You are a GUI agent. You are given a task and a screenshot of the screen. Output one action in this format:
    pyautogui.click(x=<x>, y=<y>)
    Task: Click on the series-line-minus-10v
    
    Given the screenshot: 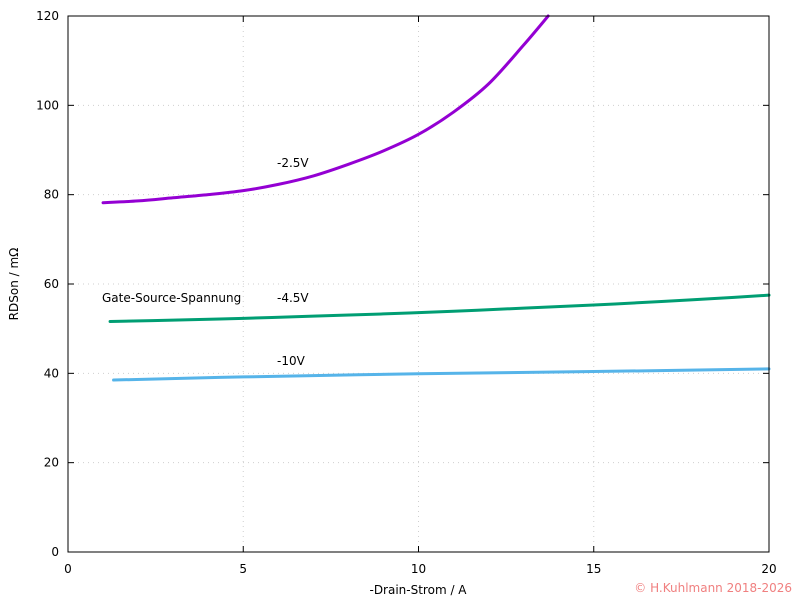 What is the action you would take?
    pyautogui.click(x=441, y=374)
    